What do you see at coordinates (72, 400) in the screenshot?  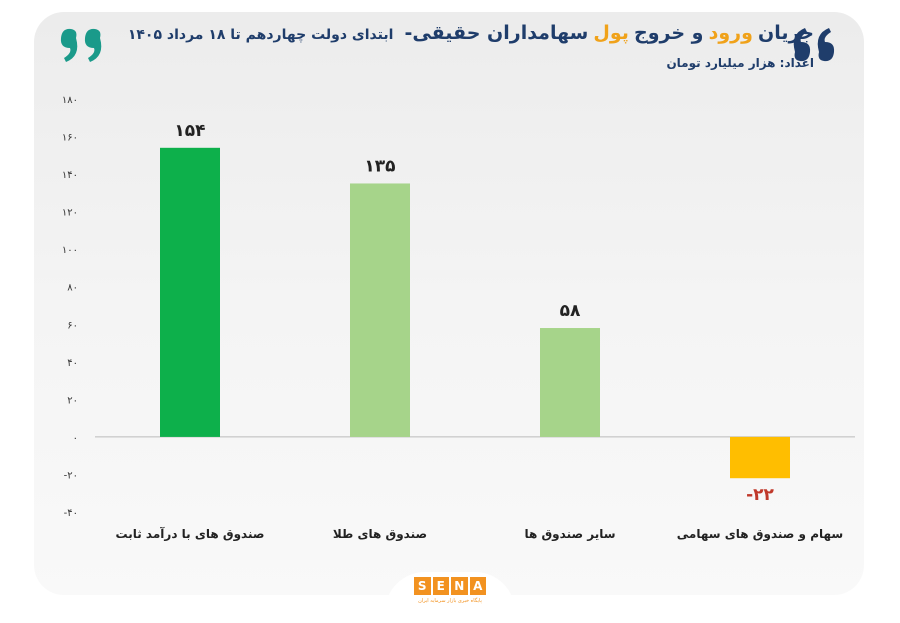 I see `y-tick-label: ۲۰` at bounding box center [72, 400].